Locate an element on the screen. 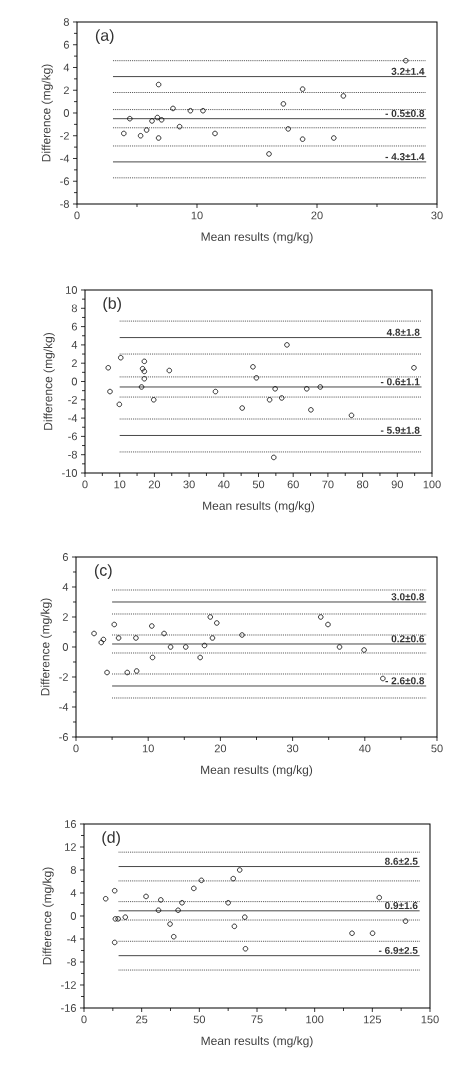 The image size is (467, 1078). ref-line-label: 0.2±0.6 is located at coordinates (408, 639).